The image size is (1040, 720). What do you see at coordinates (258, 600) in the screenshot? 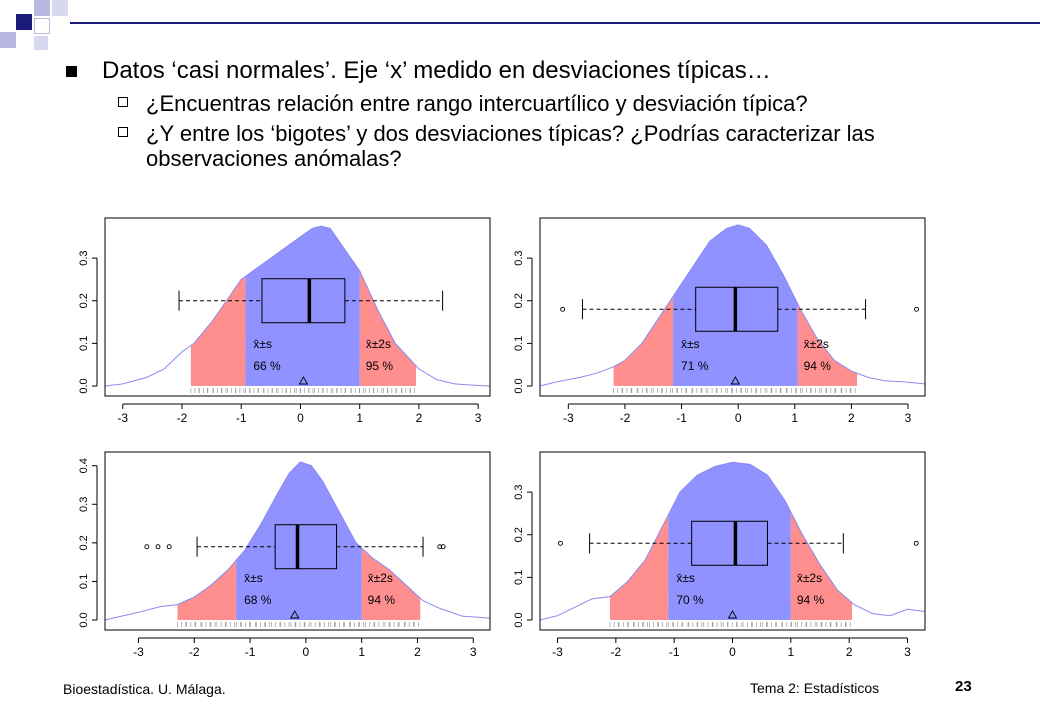
I see `inner-band-percent: 68 %` at bounding box center [258, 600].